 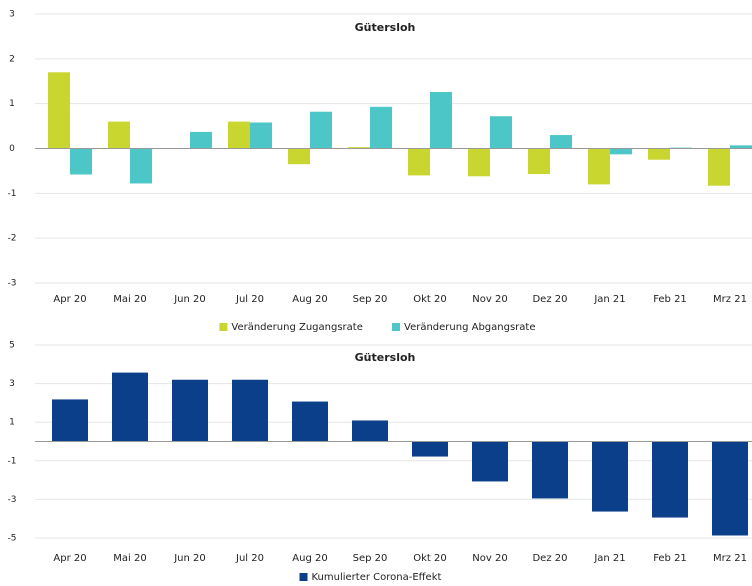 I want to click on legend-label: Veränderung Abgangsrate, so click(x=469, y=327).